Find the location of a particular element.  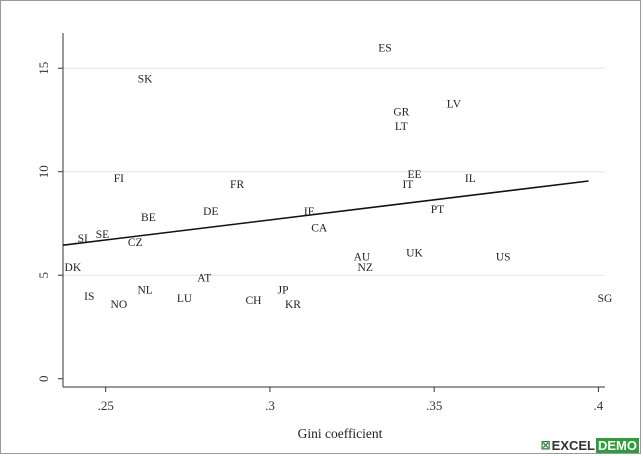

point-label-is: IS is located at coordinates (89, 297).